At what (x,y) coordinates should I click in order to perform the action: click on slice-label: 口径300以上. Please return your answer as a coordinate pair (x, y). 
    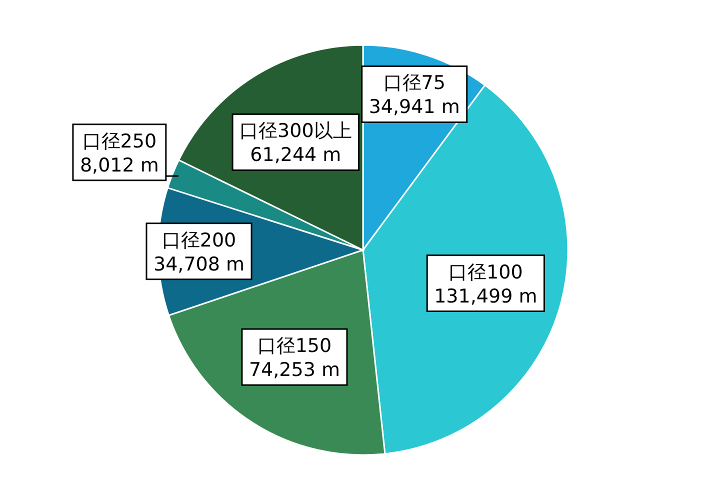
    Looking at the image, I should click on (296, 131).